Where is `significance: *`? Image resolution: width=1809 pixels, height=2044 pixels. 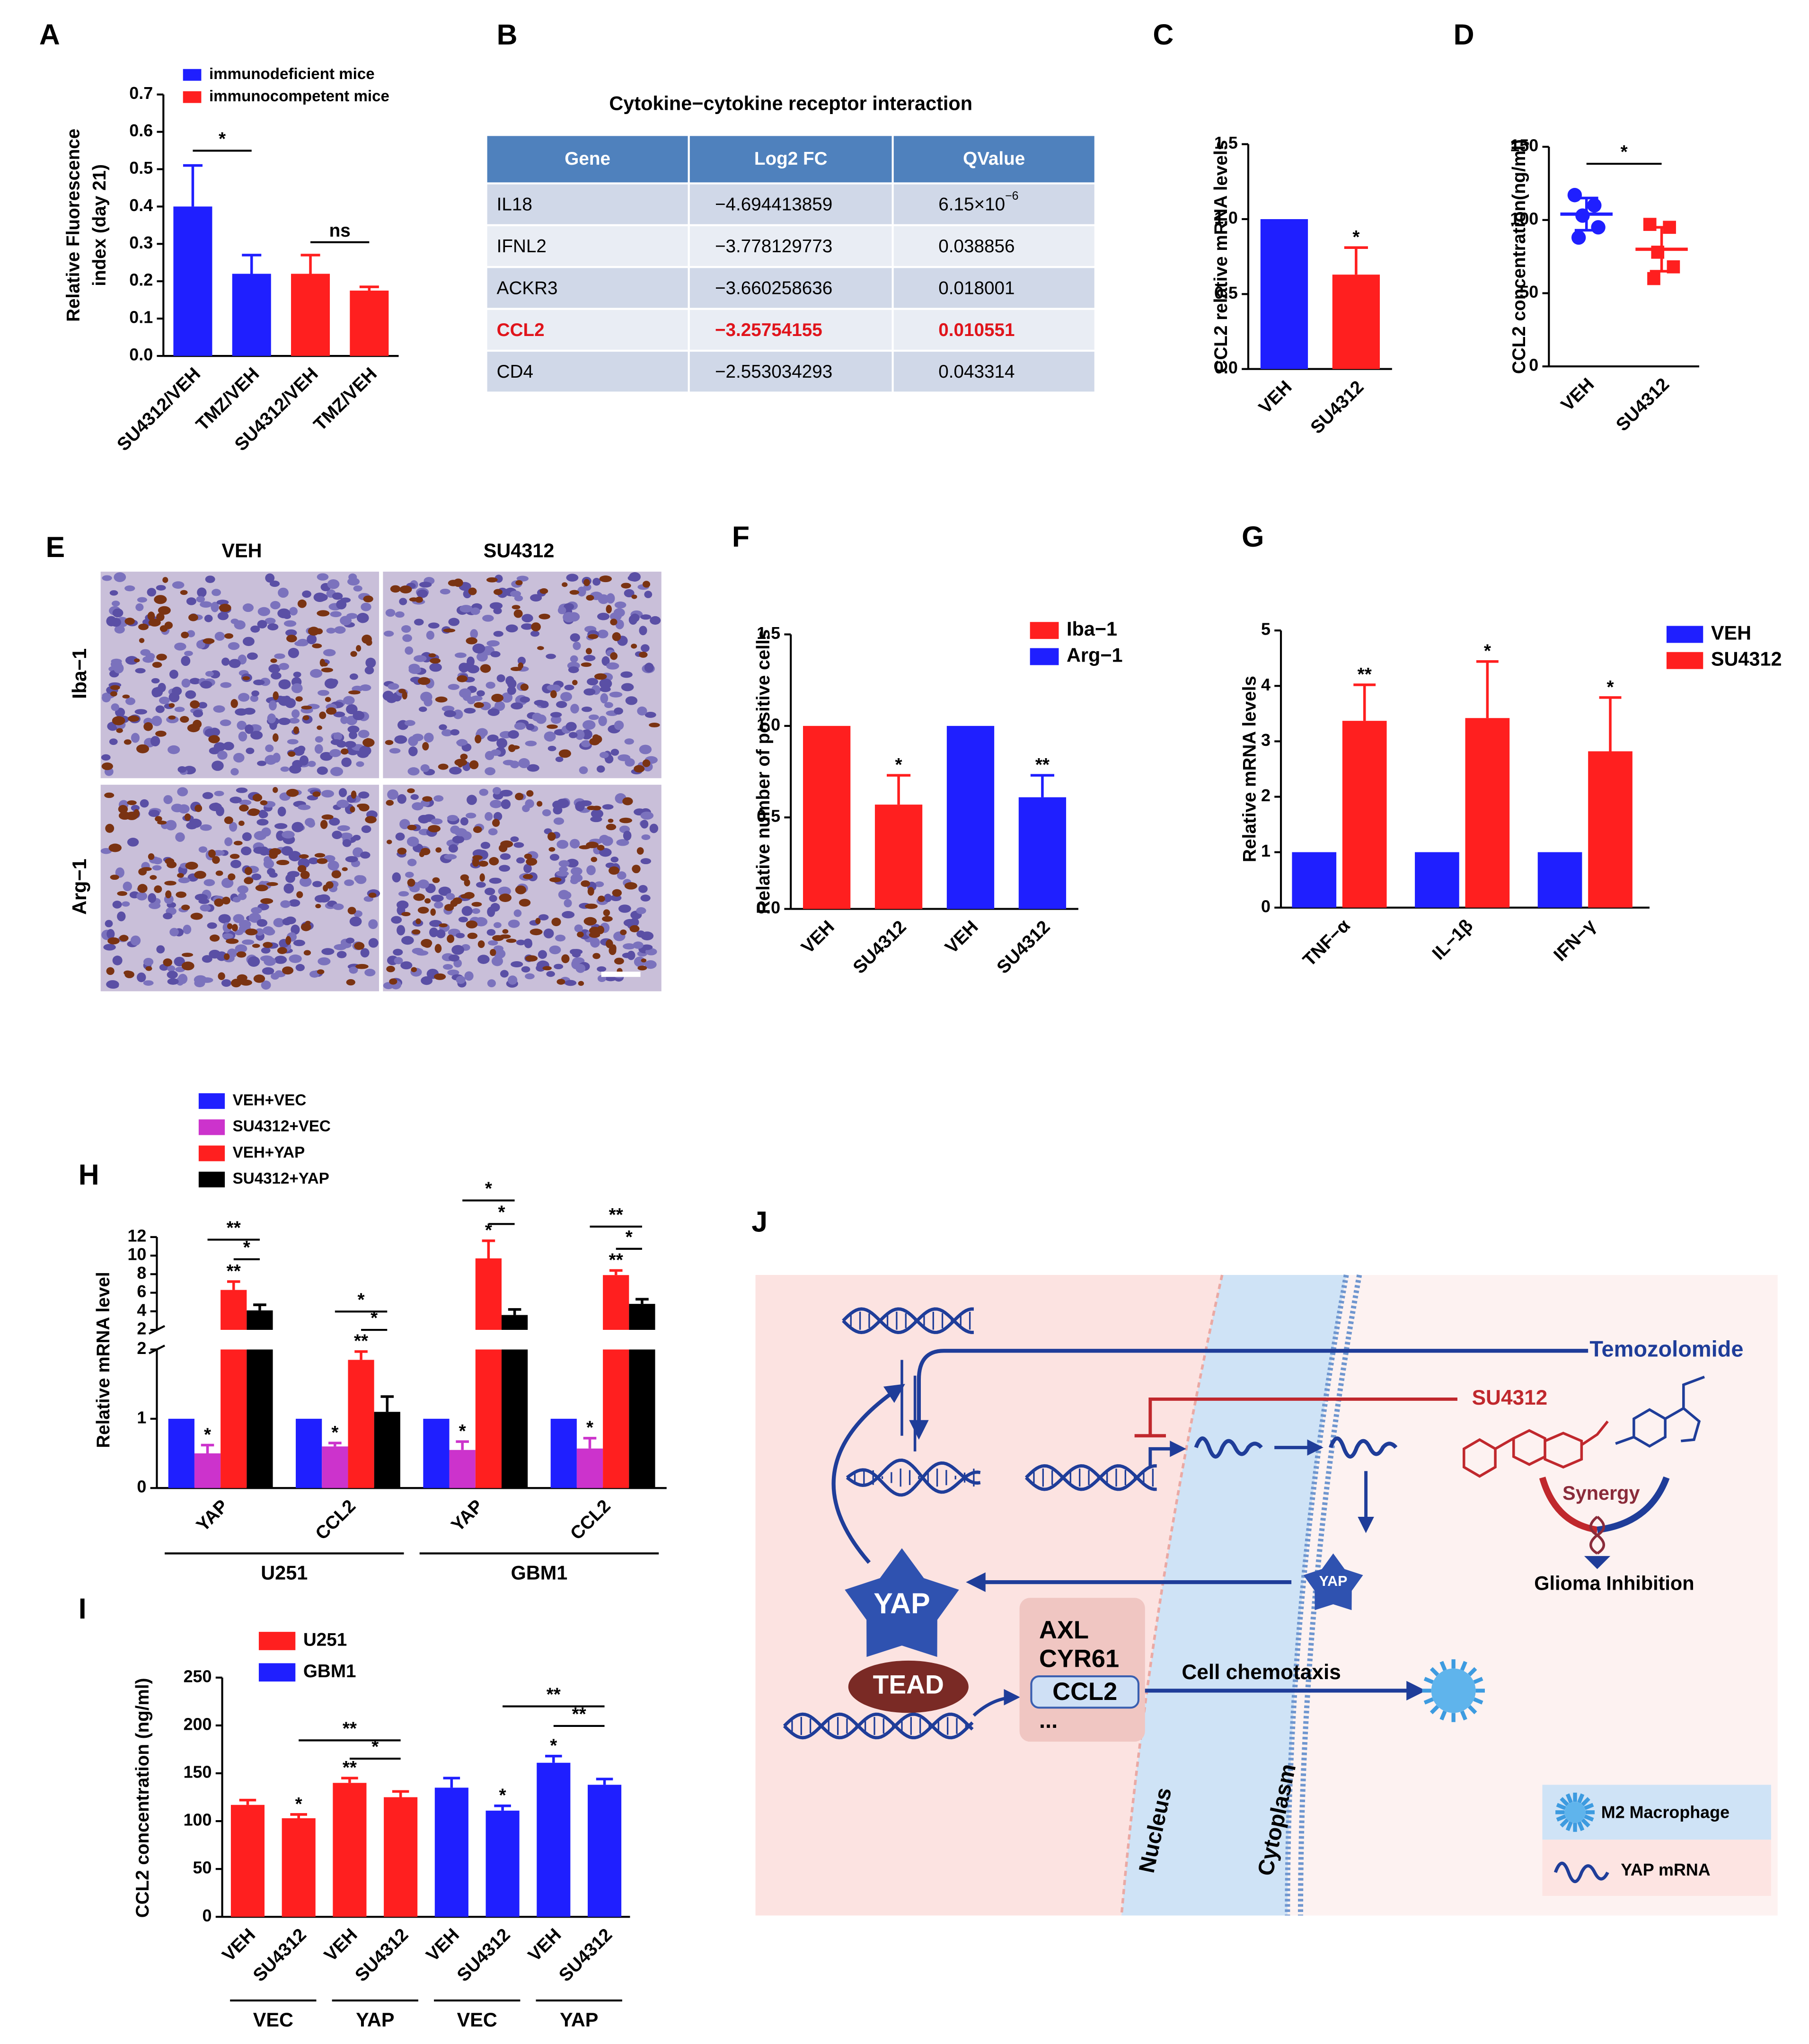 significance: * is located at coordinates (1355, 237).